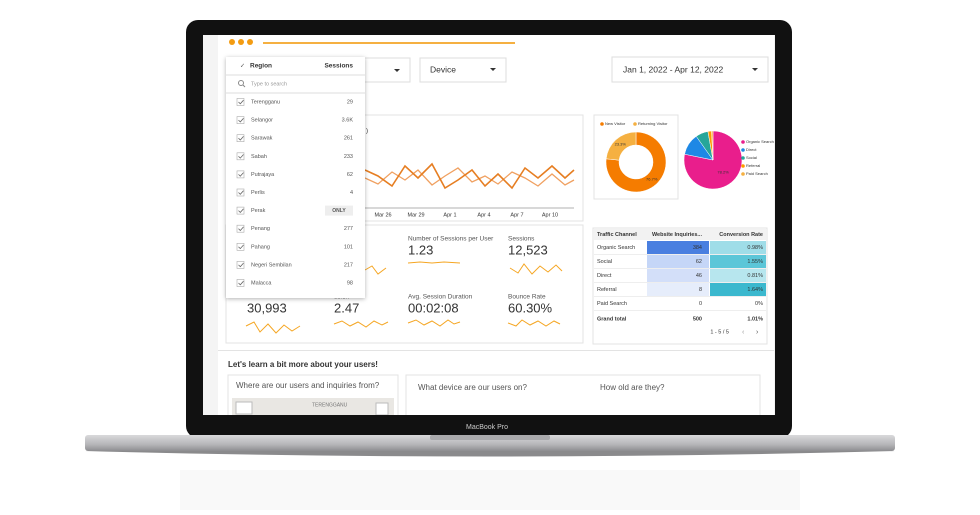 This screenshot has height=515, width=980. I want to click on notch, so click(490, 437).